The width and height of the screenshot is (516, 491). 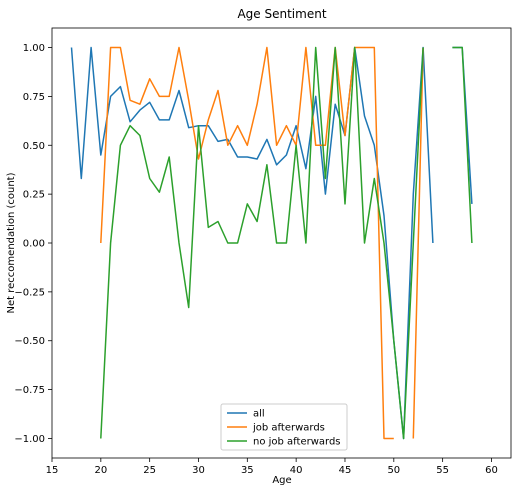 What do you see at coordinates (345, 470) in the screenshot?
I see `x-tick-label: 45` at bounding box center [345, 470].